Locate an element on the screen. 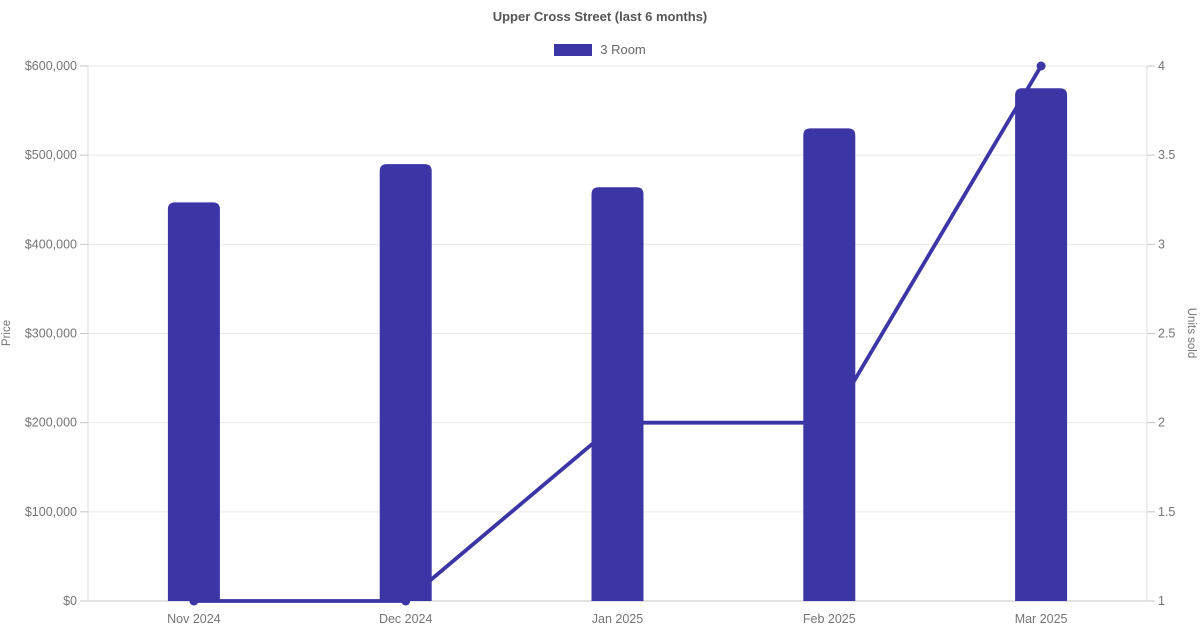 The image size is (1200, 630). left-axis-tick-label: $0 is located at coordinates (70, 601).